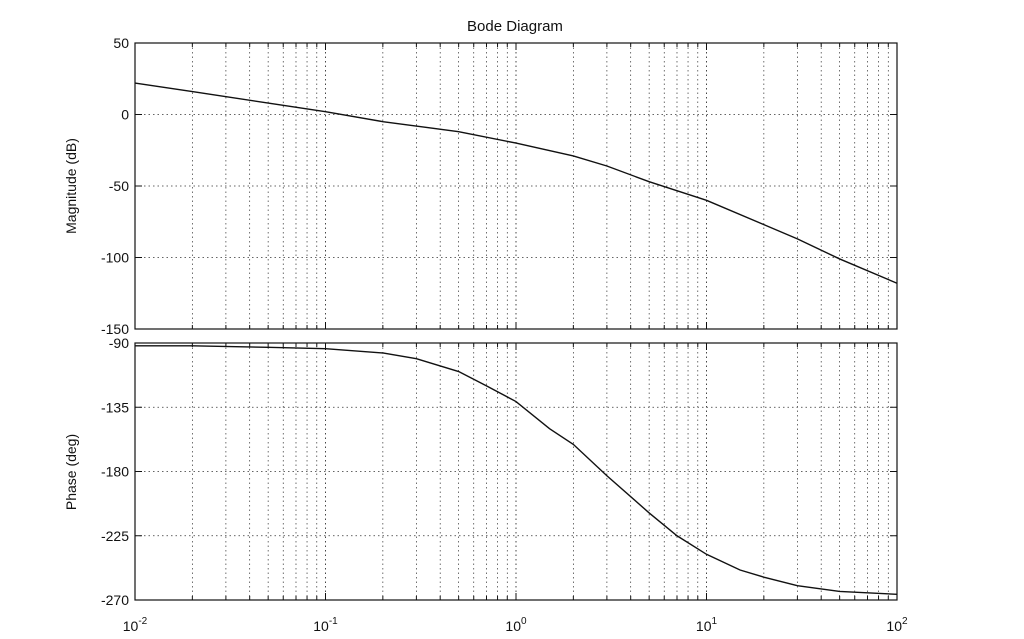 This screenshot has width=1024, height=639. What do you see at coordinates (897, 625) in the screenshot?
I see `x-tick-label: 10²` at bounding box center [897, 625].